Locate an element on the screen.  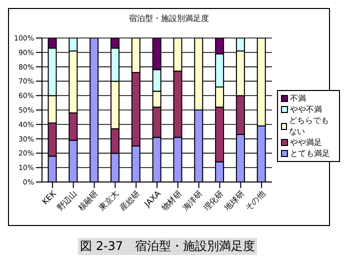
x-tick-label: 海洋研 is located at coordinates (192, 200).